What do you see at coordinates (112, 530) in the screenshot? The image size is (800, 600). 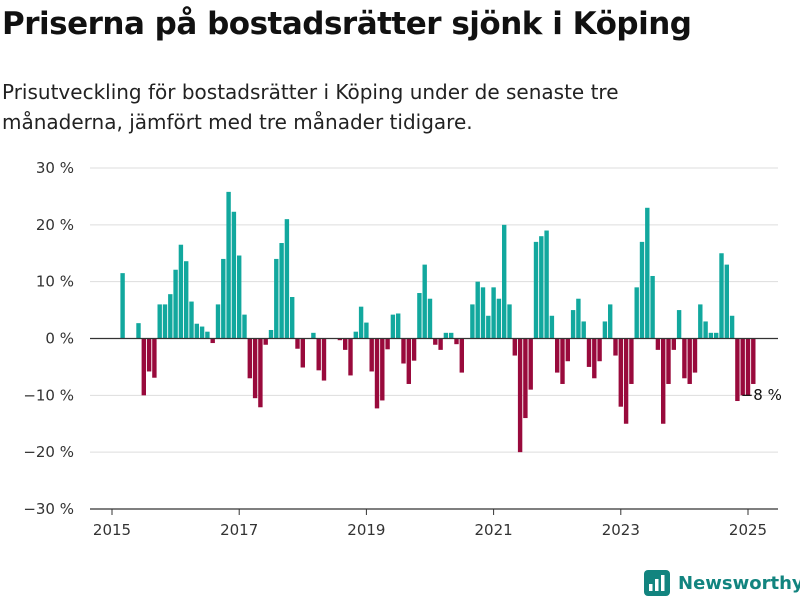 I see `x-tick-label: 2015` at bounding box center [112, 530].